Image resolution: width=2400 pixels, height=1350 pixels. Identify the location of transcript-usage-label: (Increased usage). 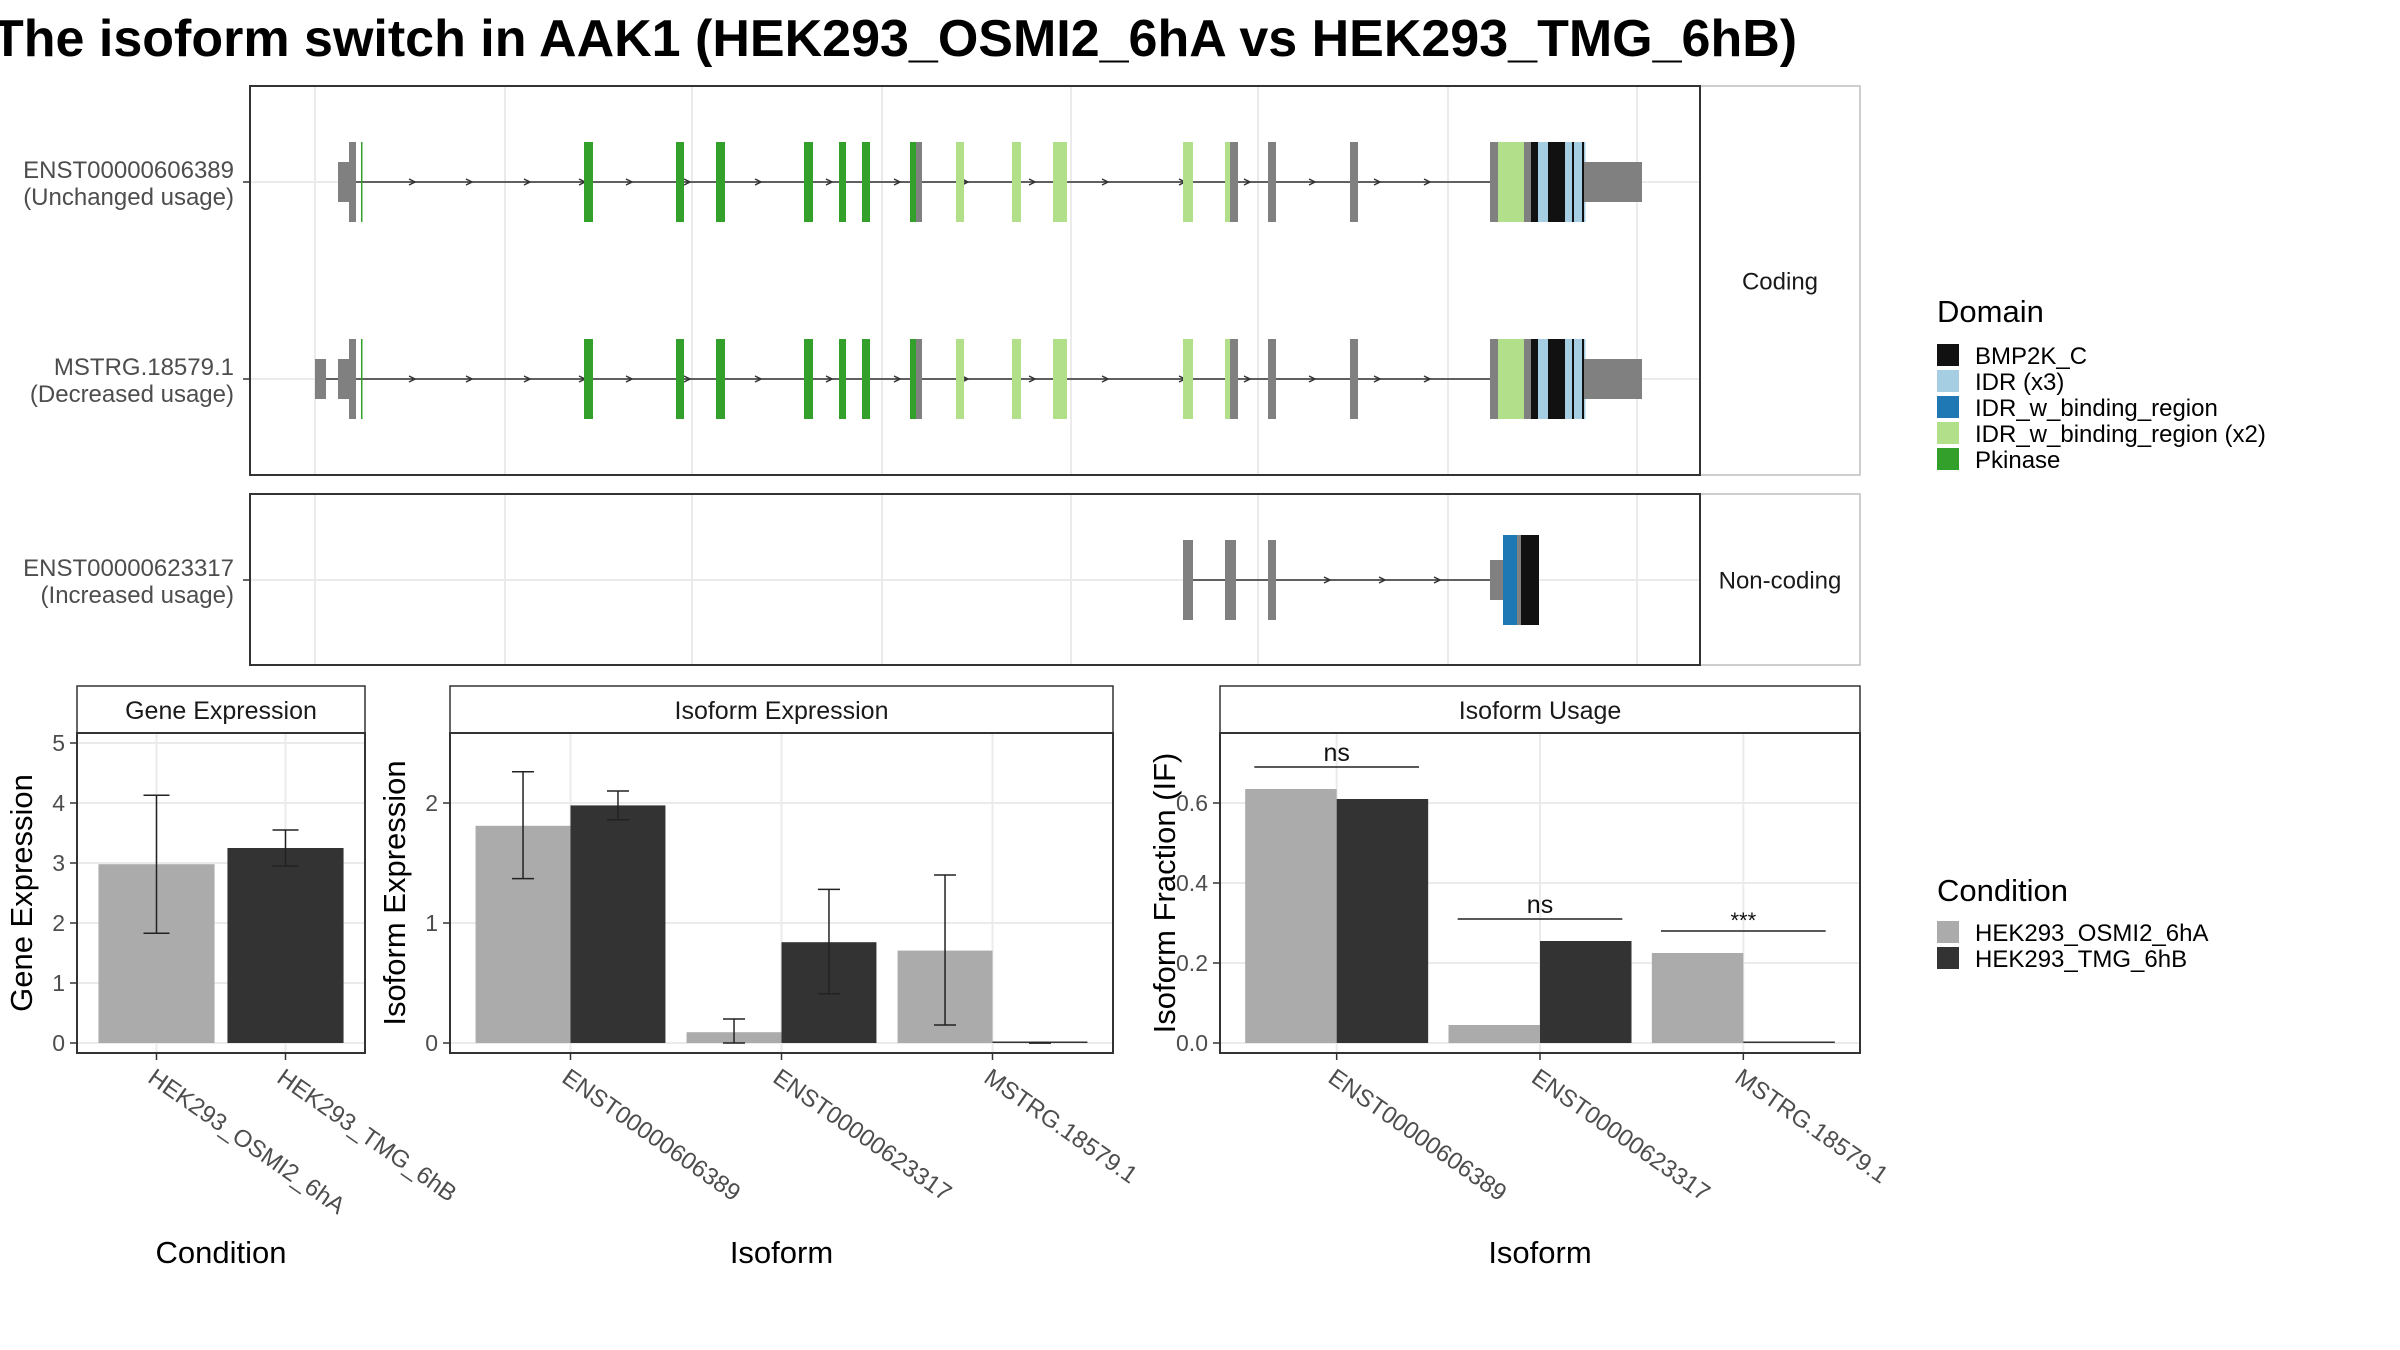
(137, 595).